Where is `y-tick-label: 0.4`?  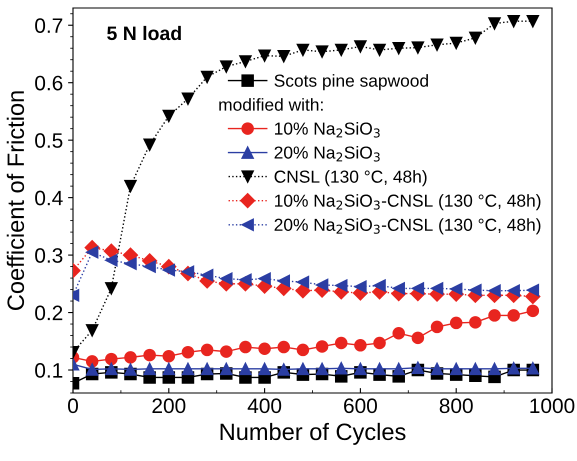
y-tick-label: 0.4 is located at coordinates (49, 198).